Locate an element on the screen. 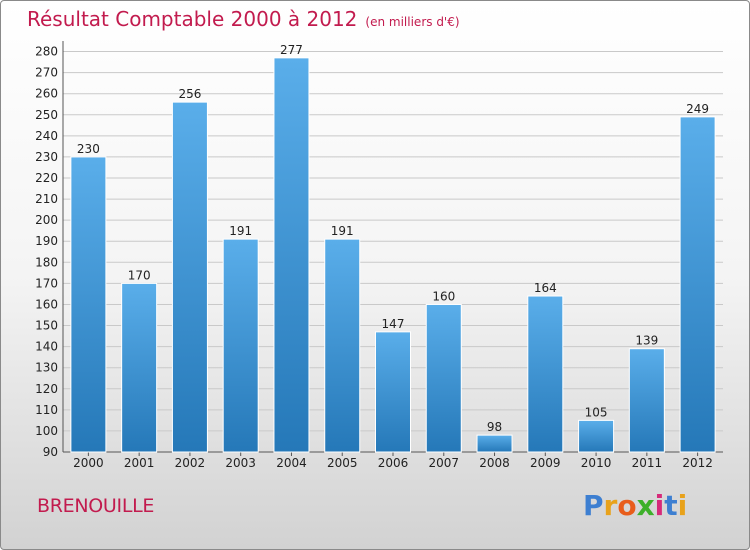 This screenshot has width=750, height=550. data-label: 164 is located at coordinates (545, 288).